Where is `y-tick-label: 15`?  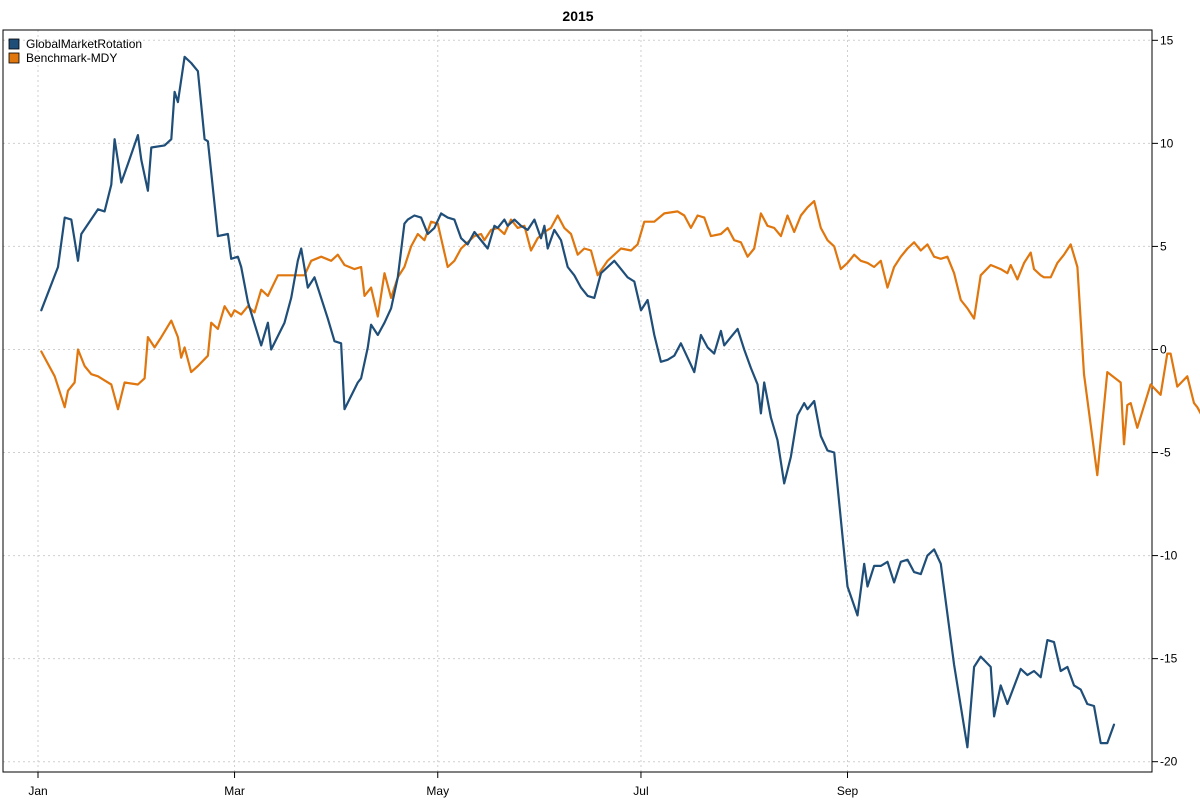 y-tick-label: 15 is located at coordinates (1167, 40).